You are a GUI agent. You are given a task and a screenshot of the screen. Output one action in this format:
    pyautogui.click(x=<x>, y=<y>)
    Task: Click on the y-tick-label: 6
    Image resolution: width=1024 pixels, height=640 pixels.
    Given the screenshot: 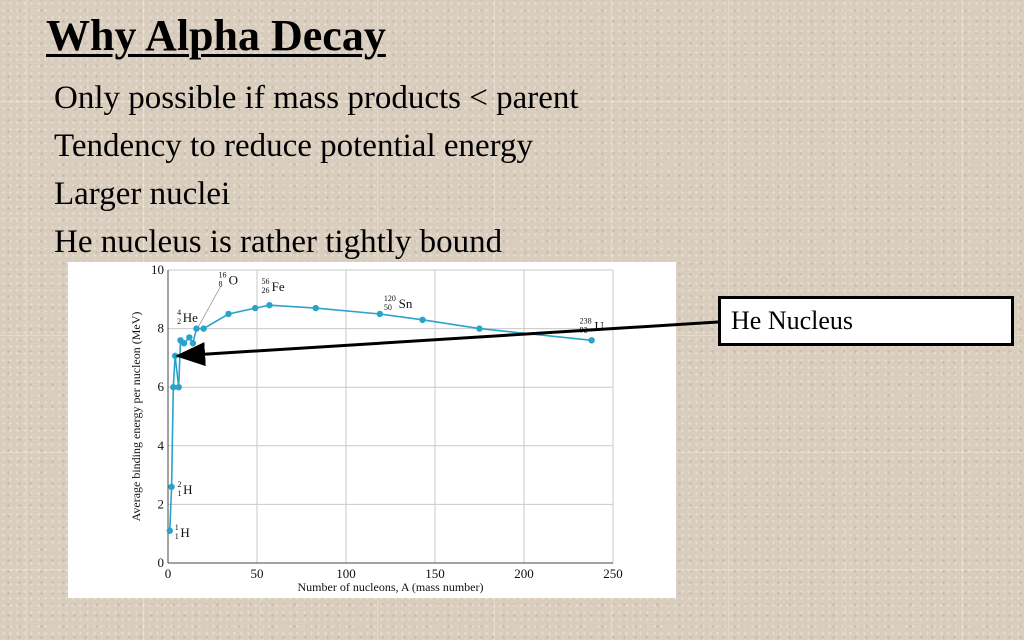 What is the action you would take?
    pyautogui.click(x=161, y=386)
    